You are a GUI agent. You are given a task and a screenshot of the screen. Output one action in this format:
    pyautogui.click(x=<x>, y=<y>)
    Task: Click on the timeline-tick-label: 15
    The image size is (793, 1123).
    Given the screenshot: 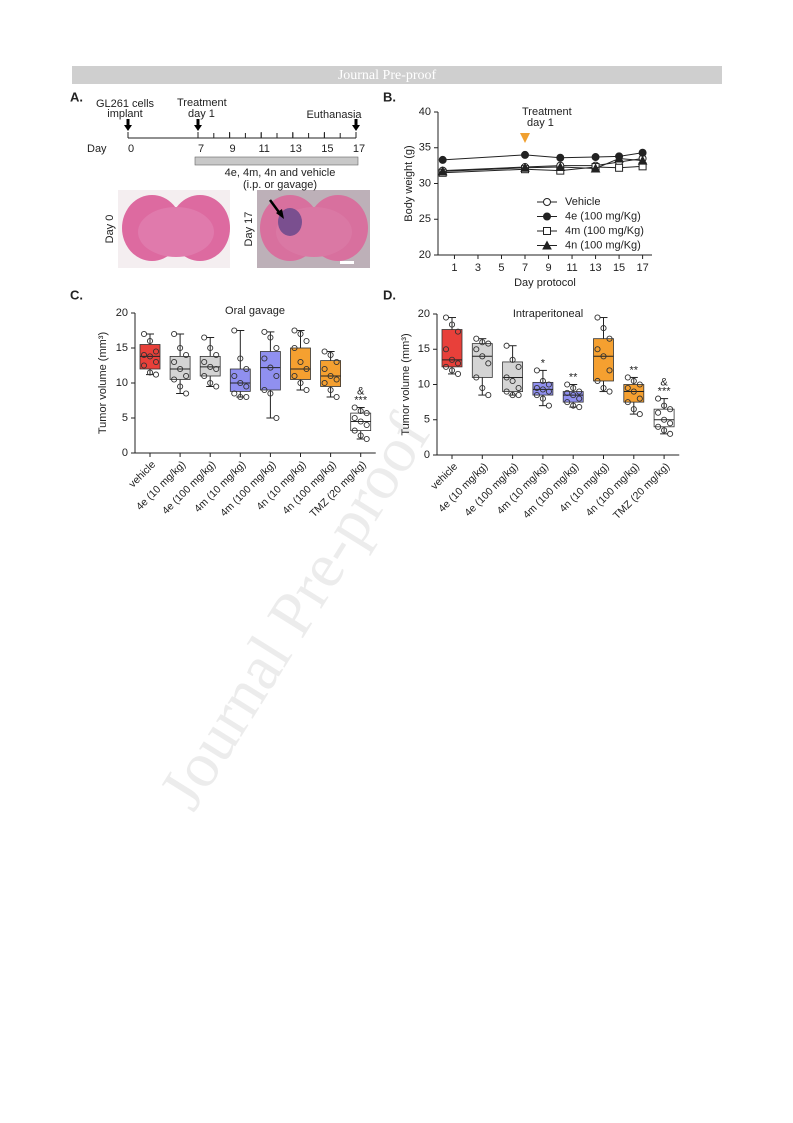 What is the action you would take?
    pyautogui.click(x=327, y=149)
    